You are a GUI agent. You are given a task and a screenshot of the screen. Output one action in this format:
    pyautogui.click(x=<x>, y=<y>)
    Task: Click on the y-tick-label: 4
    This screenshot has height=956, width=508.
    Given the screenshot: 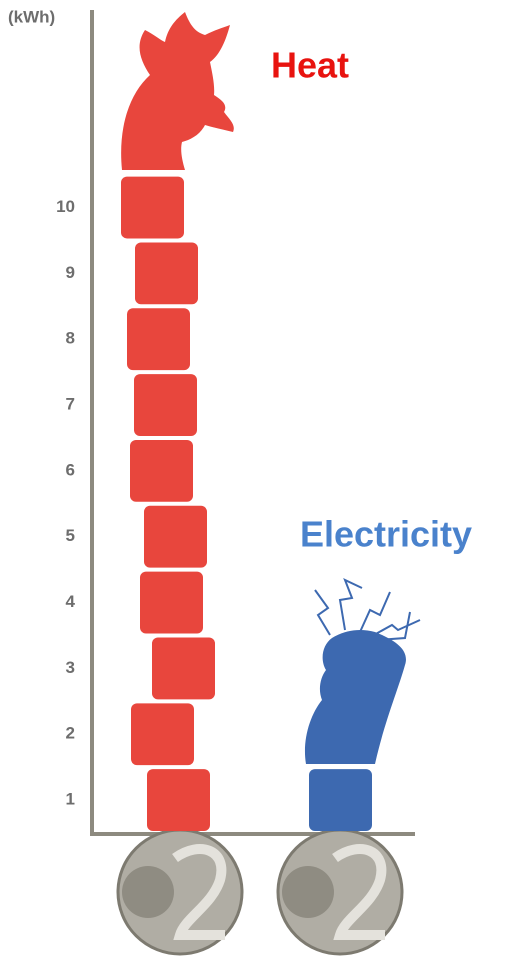 What is the action you would take?
    pyautogui.click(x=71, y=601)
    